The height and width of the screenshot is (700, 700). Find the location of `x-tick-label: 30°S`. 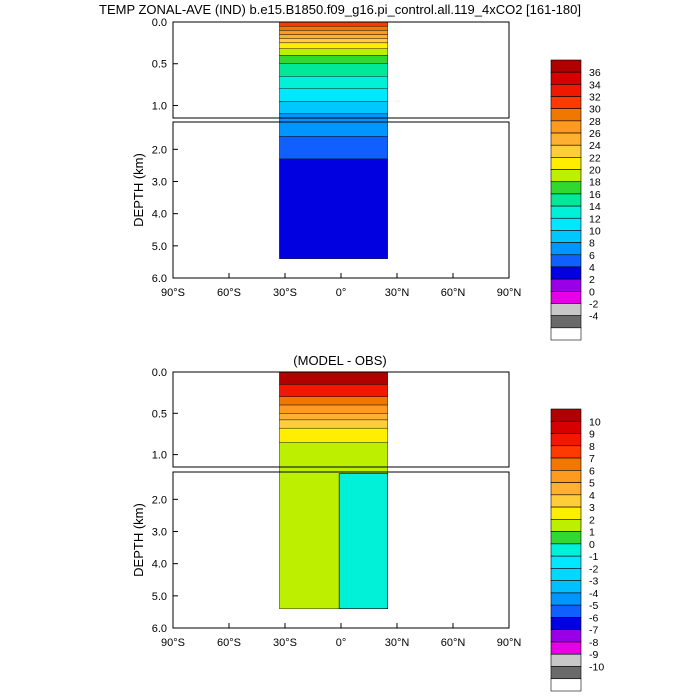

x-tick-label: 30°S is located at coordinates (285, 293).